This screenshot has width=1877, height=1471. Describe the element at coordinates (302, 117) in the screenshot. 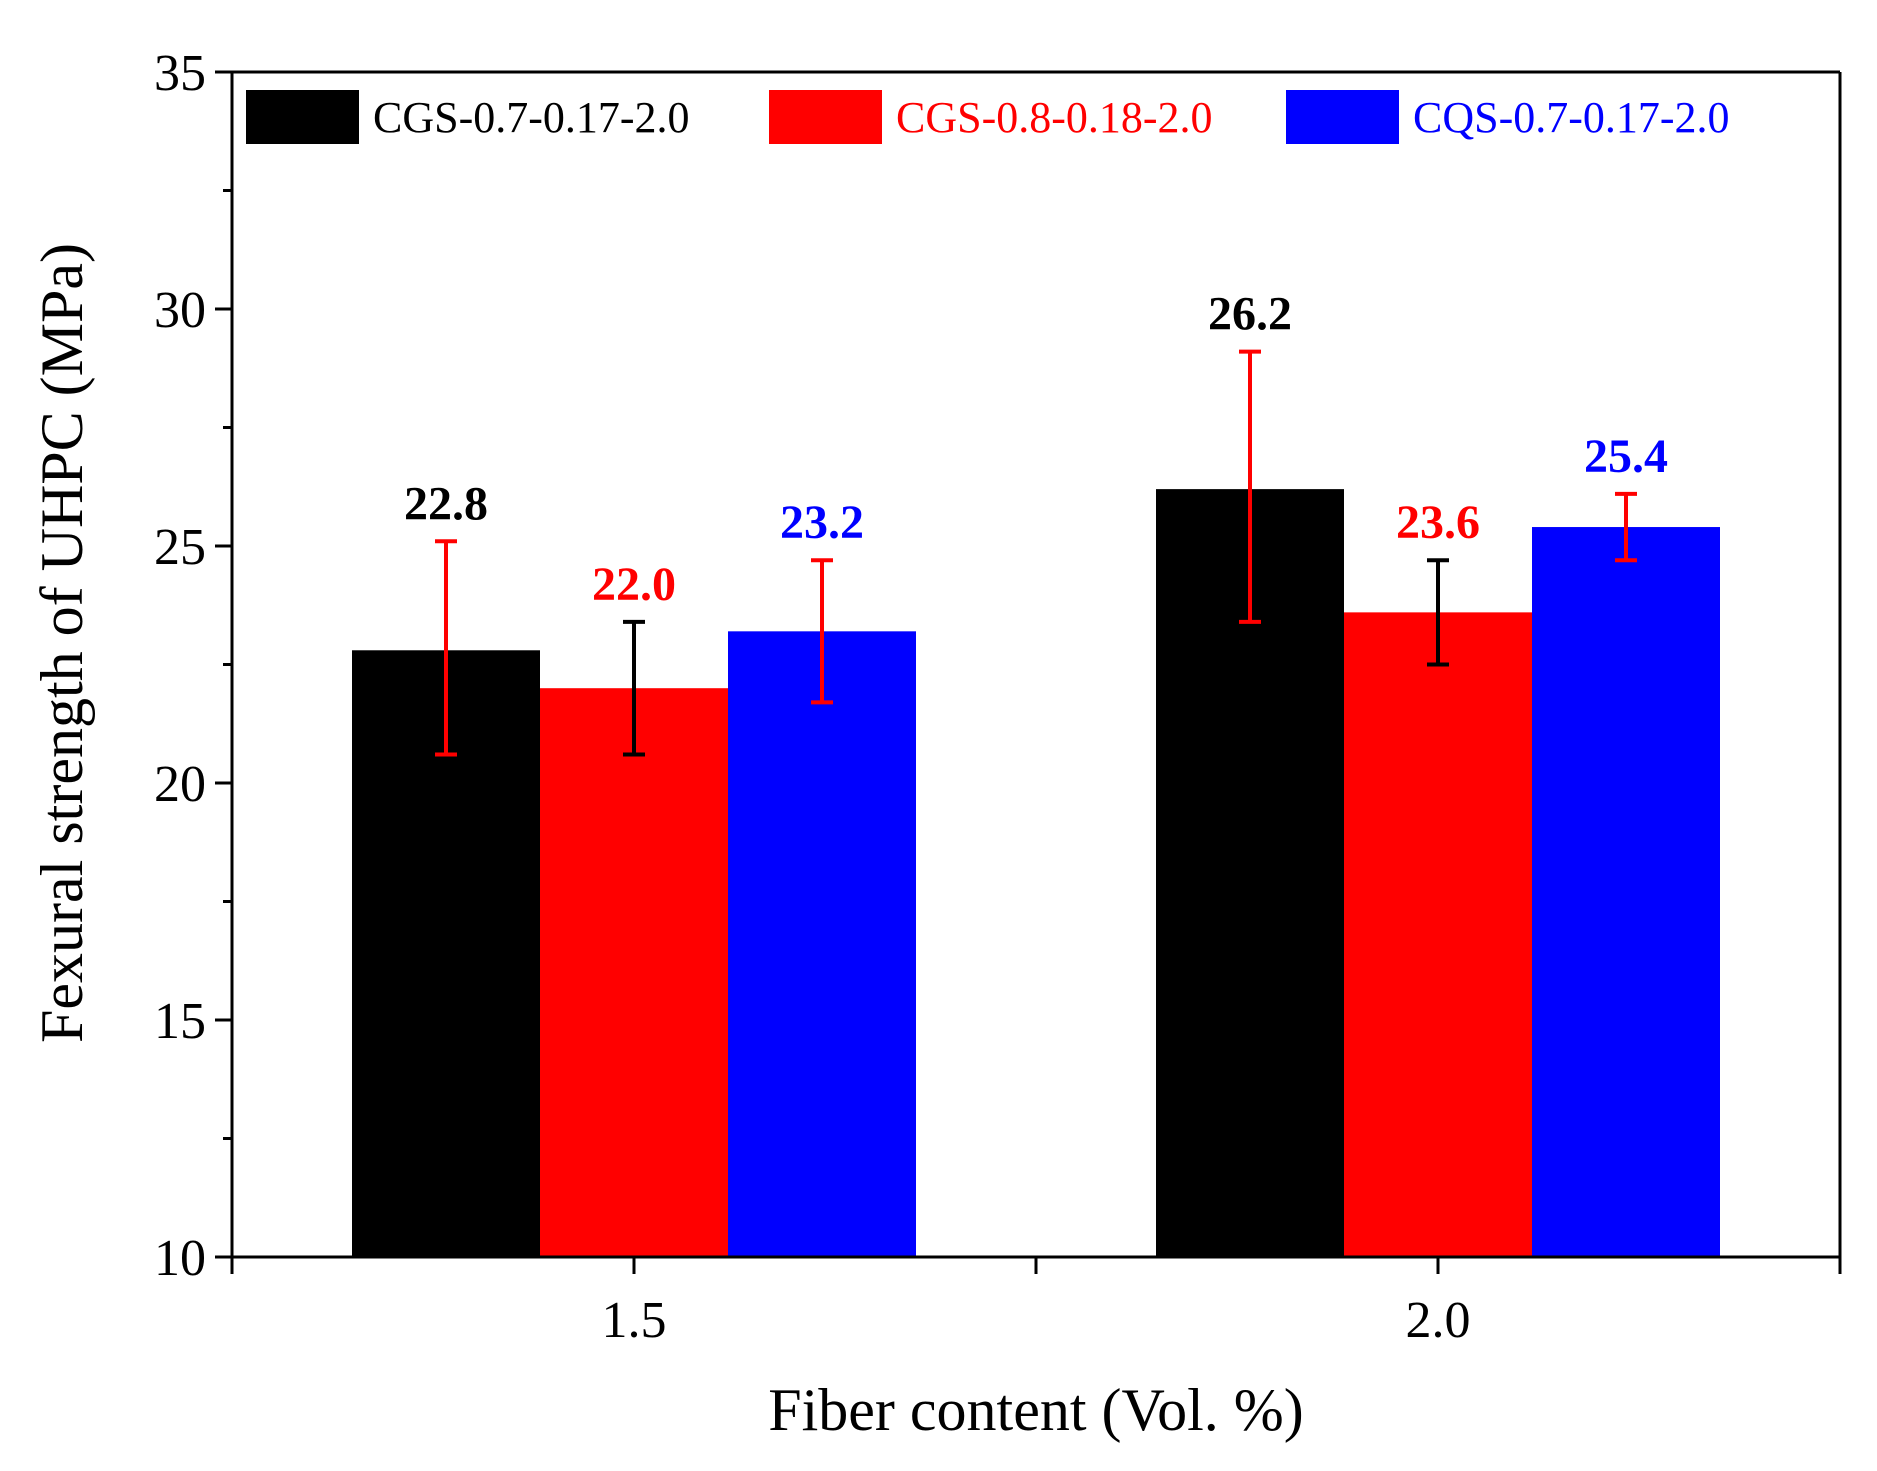

I see `legend-swatch-CGS-0.7-0.17-2.0` at that location.